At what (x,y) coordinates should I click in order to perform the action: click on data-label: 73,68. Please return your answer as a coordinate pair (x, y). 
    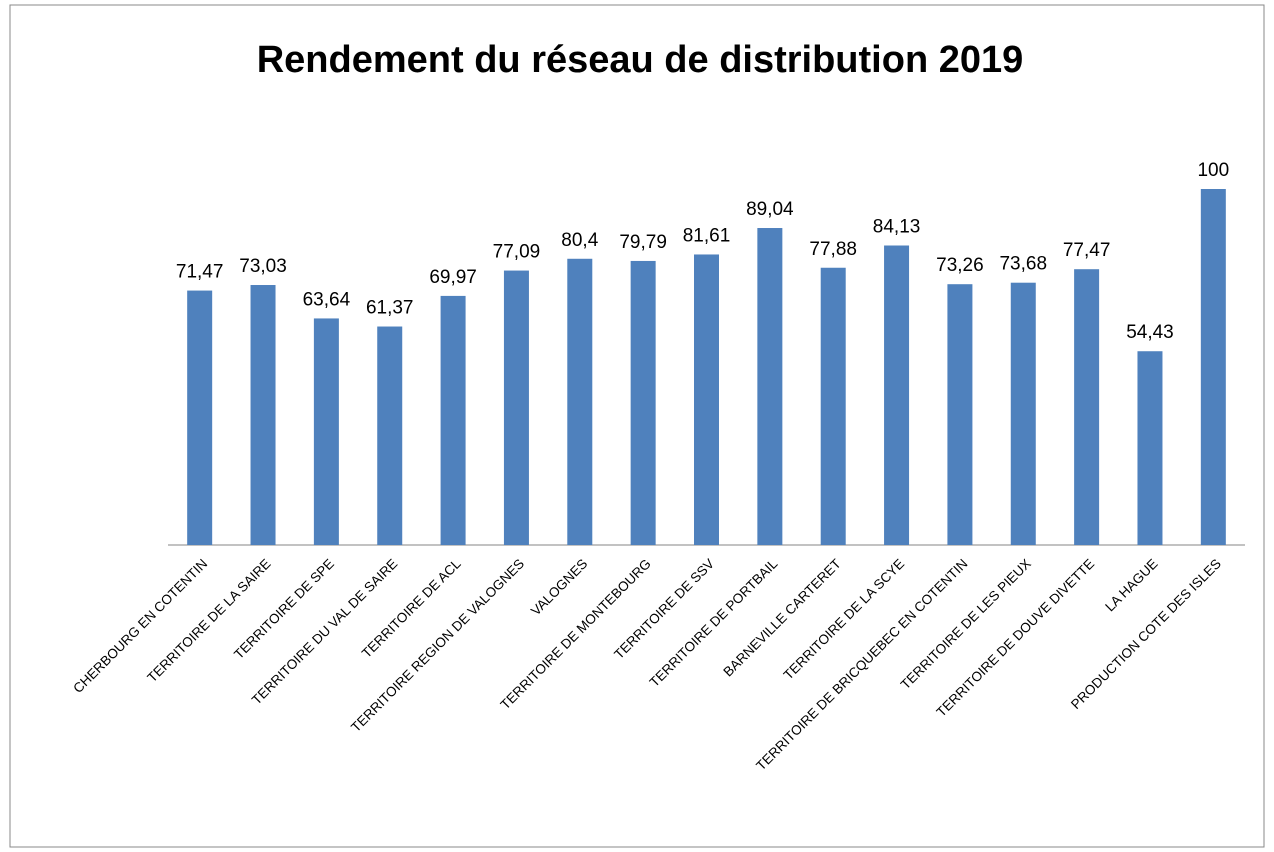
    Looking at the image, I should click on (1023, 264).